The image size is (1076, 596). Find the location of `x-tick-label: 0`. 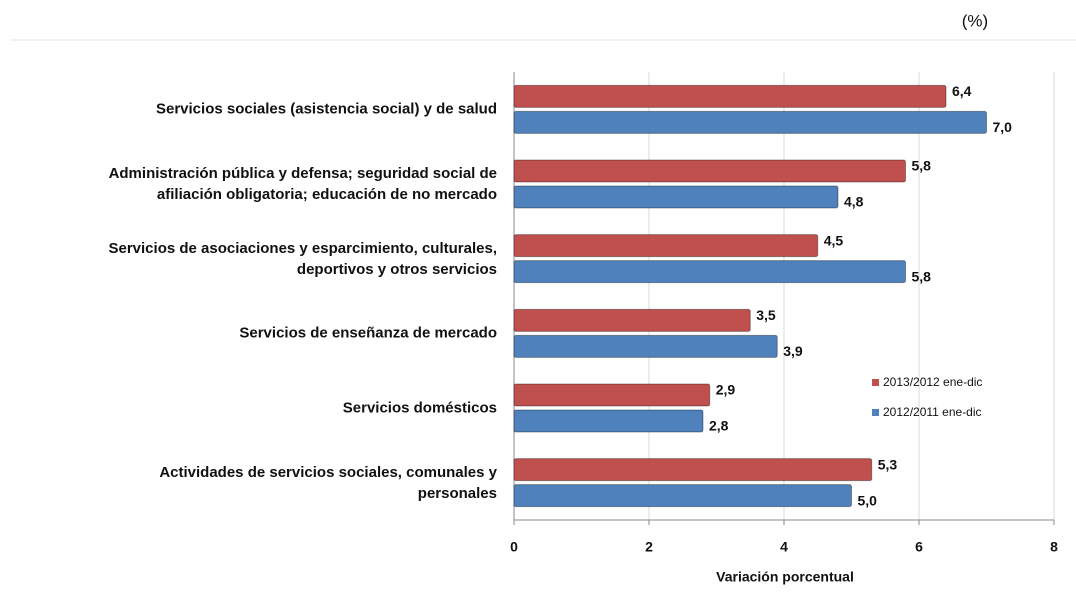

x-tick-label: 0 is located at coordinates (514, 547).